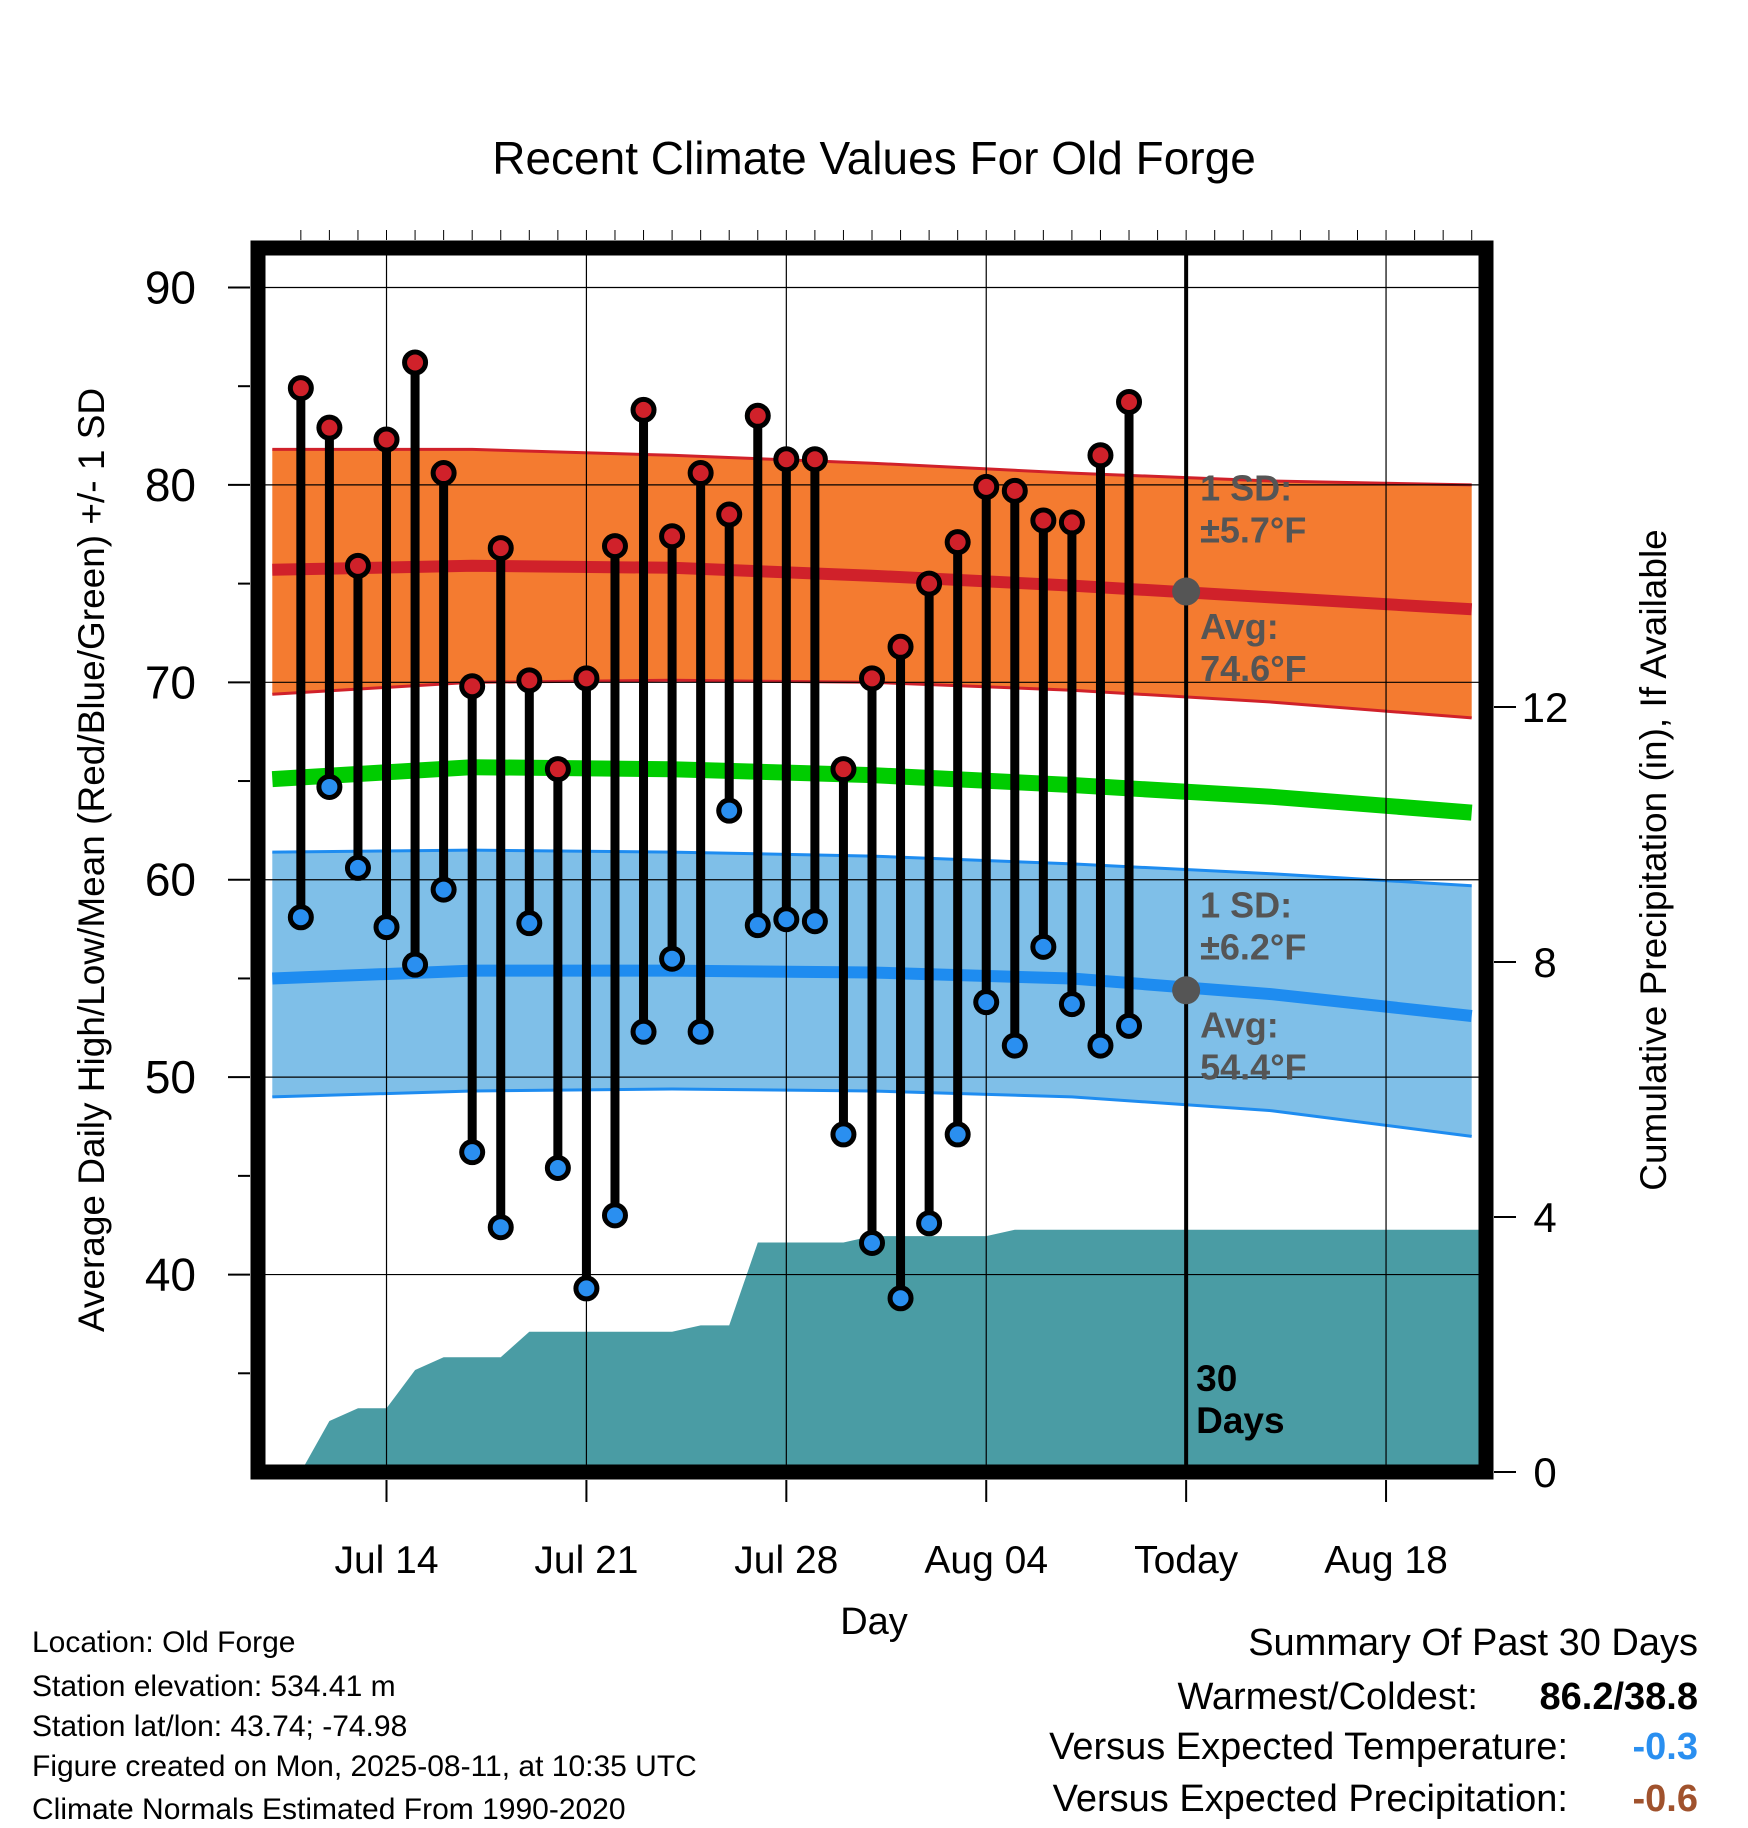 The width and height of the screenshot is (1748, 1828). What do you see at coordinates (1544, 1472) in the screenshot?
I see `y2-tick-label: 0` at bounding box center [1544, 1472].